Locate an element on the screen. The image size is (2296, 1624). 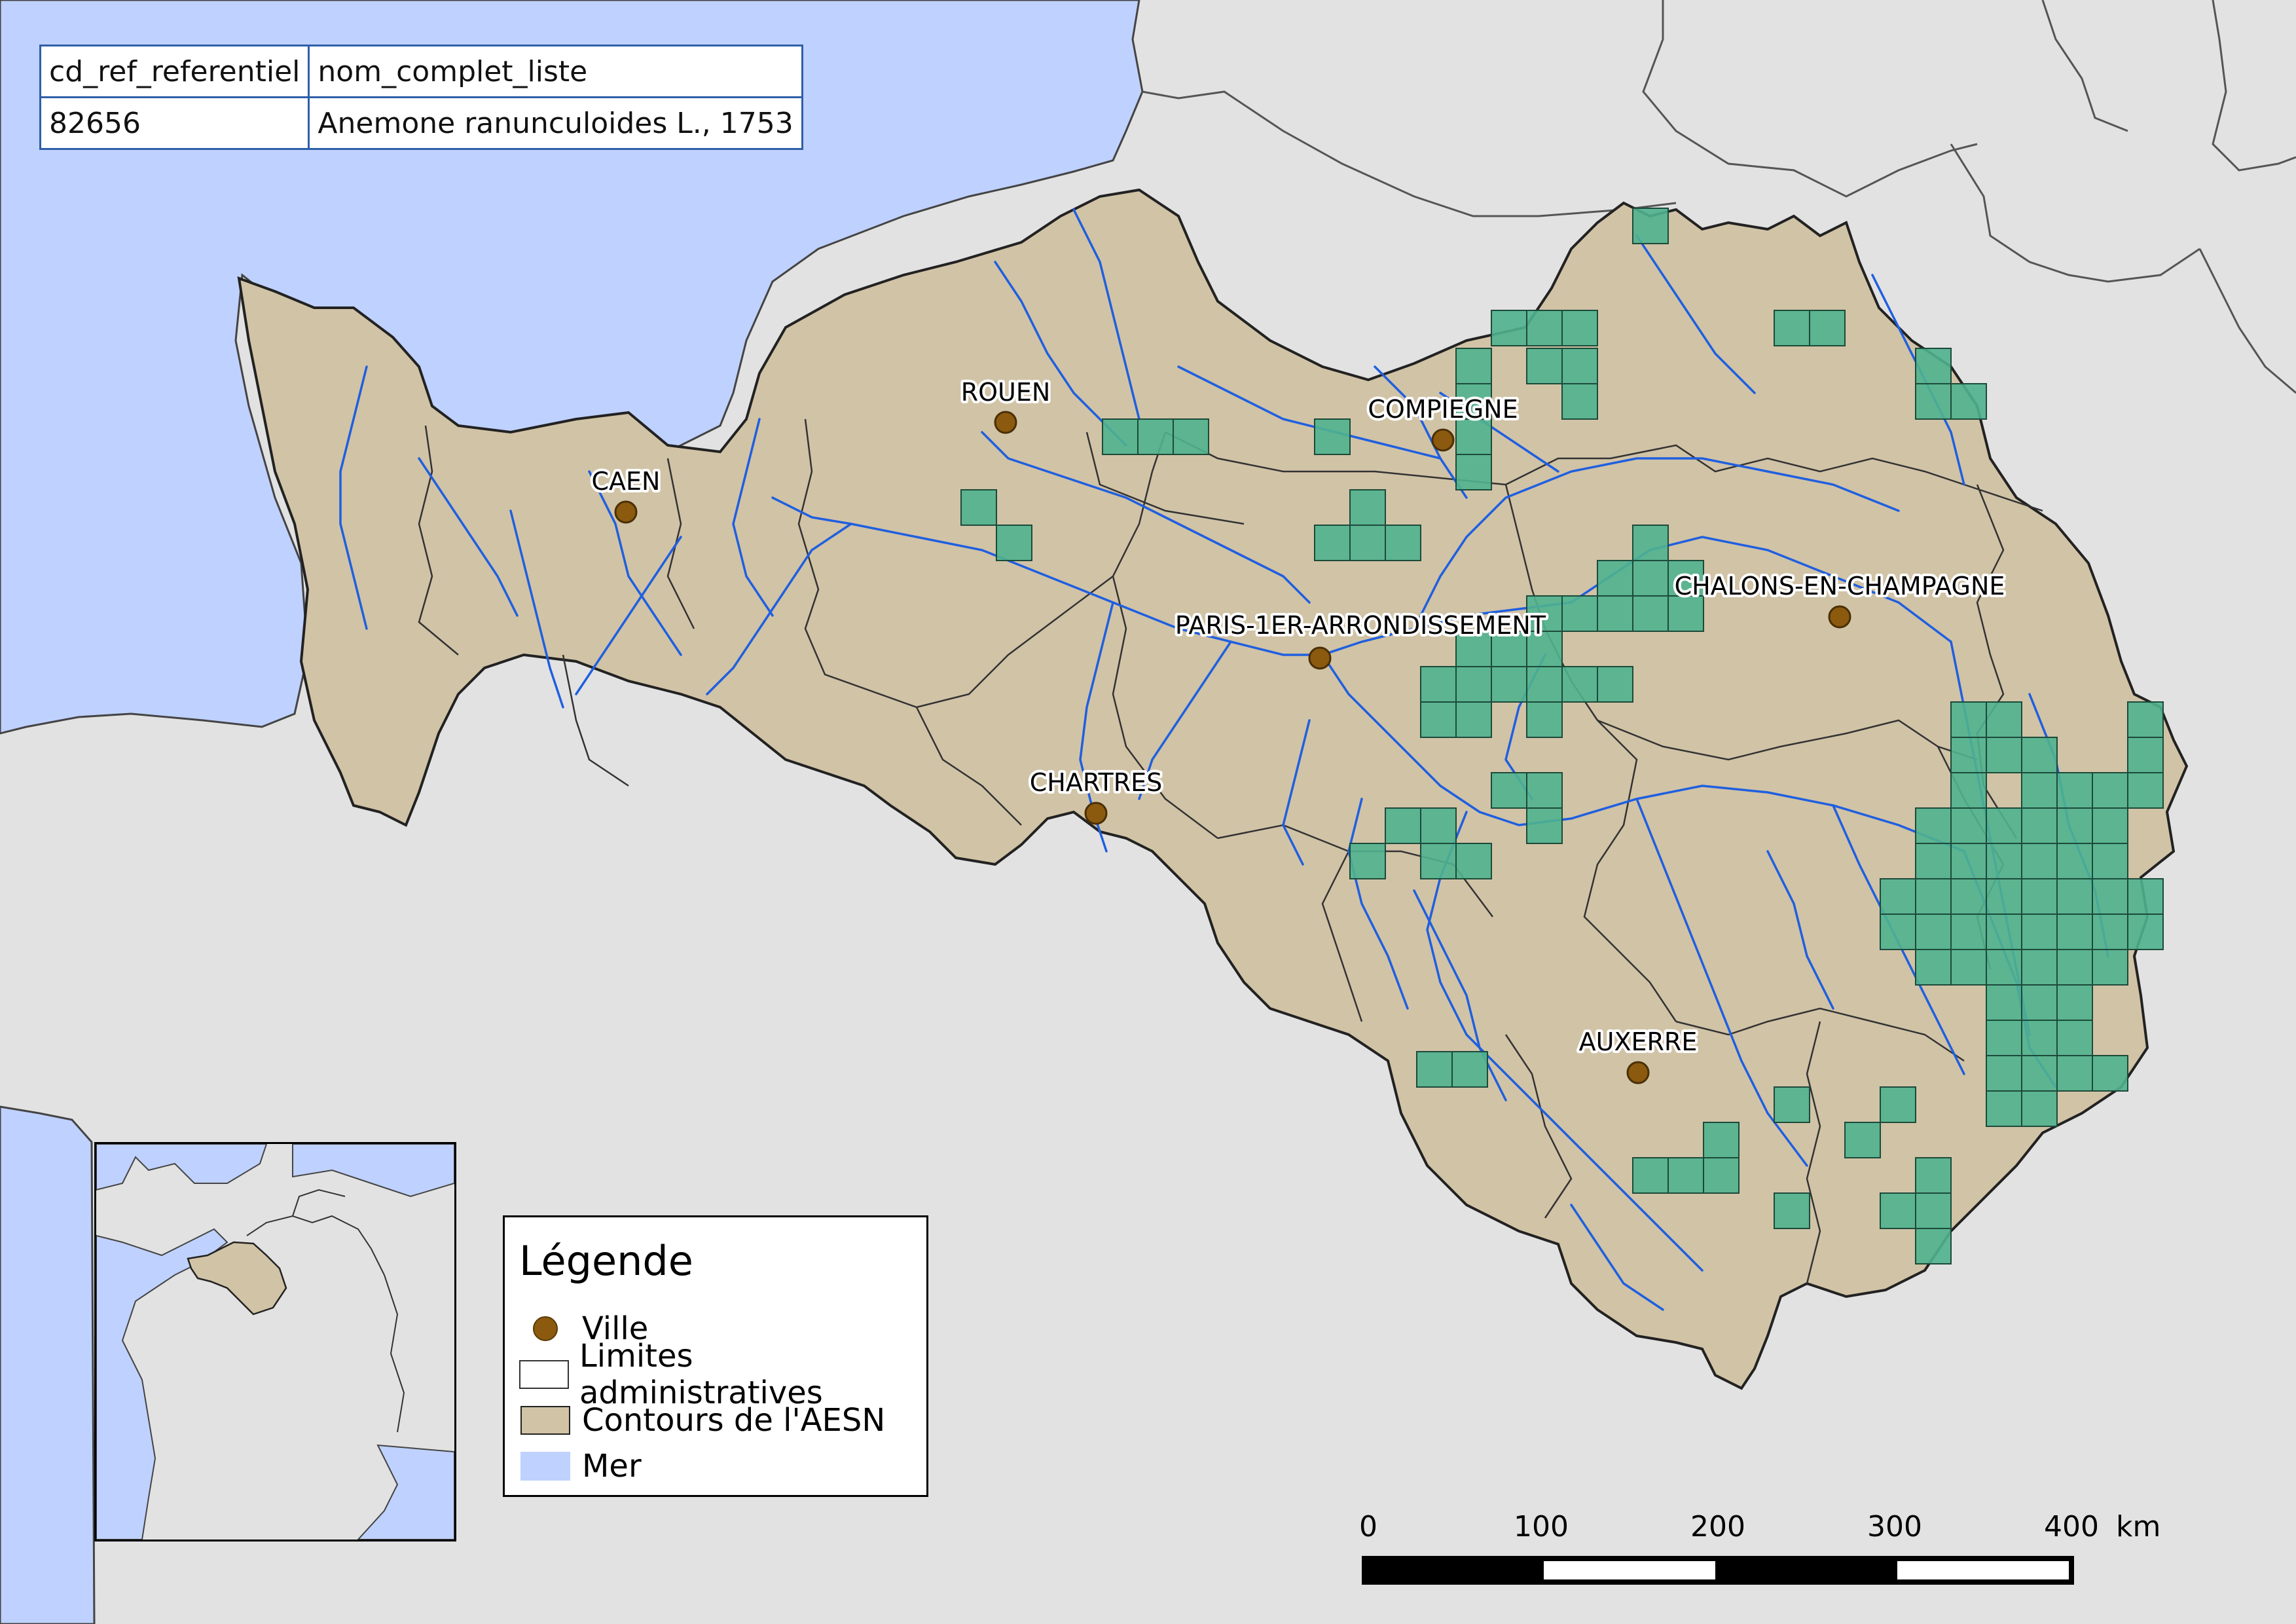
inset-map-drawing is located at coordinates (275, 1342).